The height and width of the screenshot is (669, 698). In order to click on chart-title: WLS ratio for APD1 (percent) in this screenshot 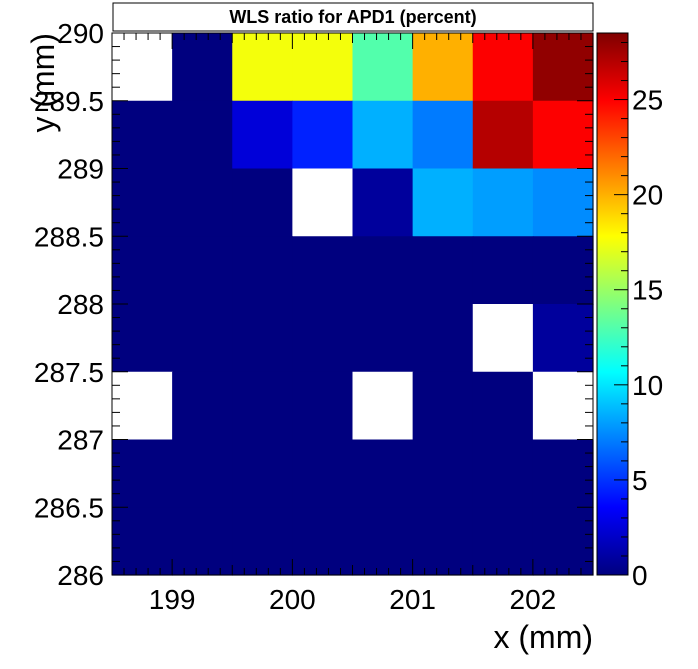, I will do `click(352, 17)`.